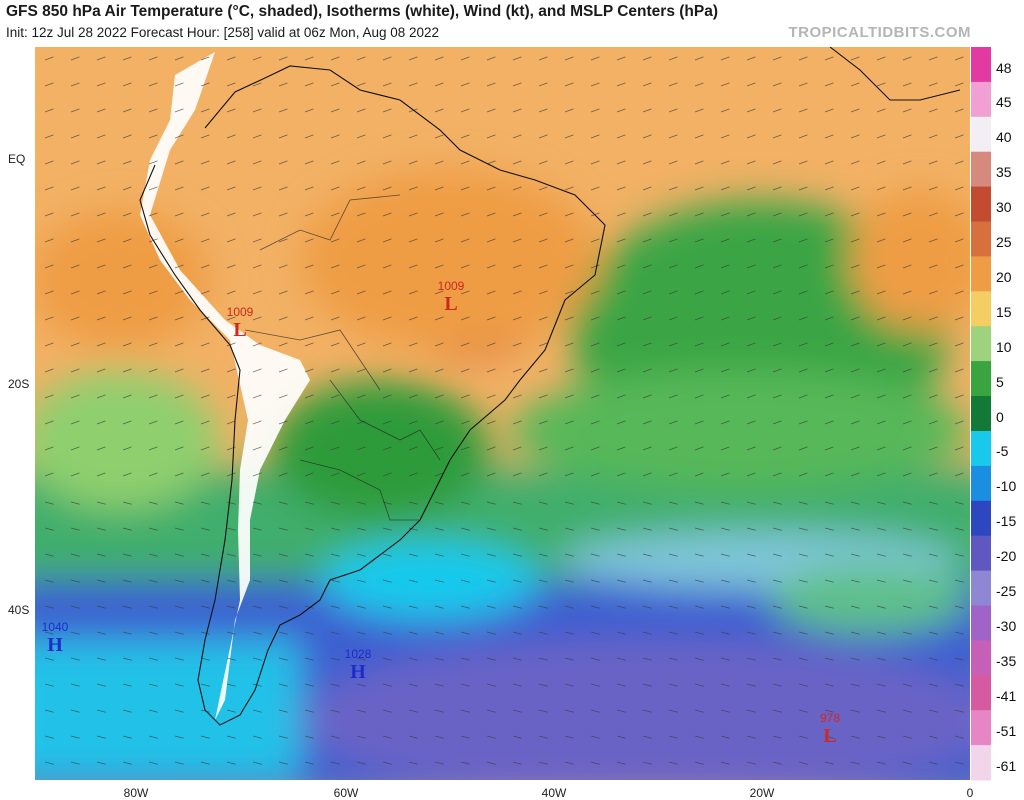  Describe the element at coordinates (981, 204) in the screenshot. I see `colorbar-swatch` at that location.